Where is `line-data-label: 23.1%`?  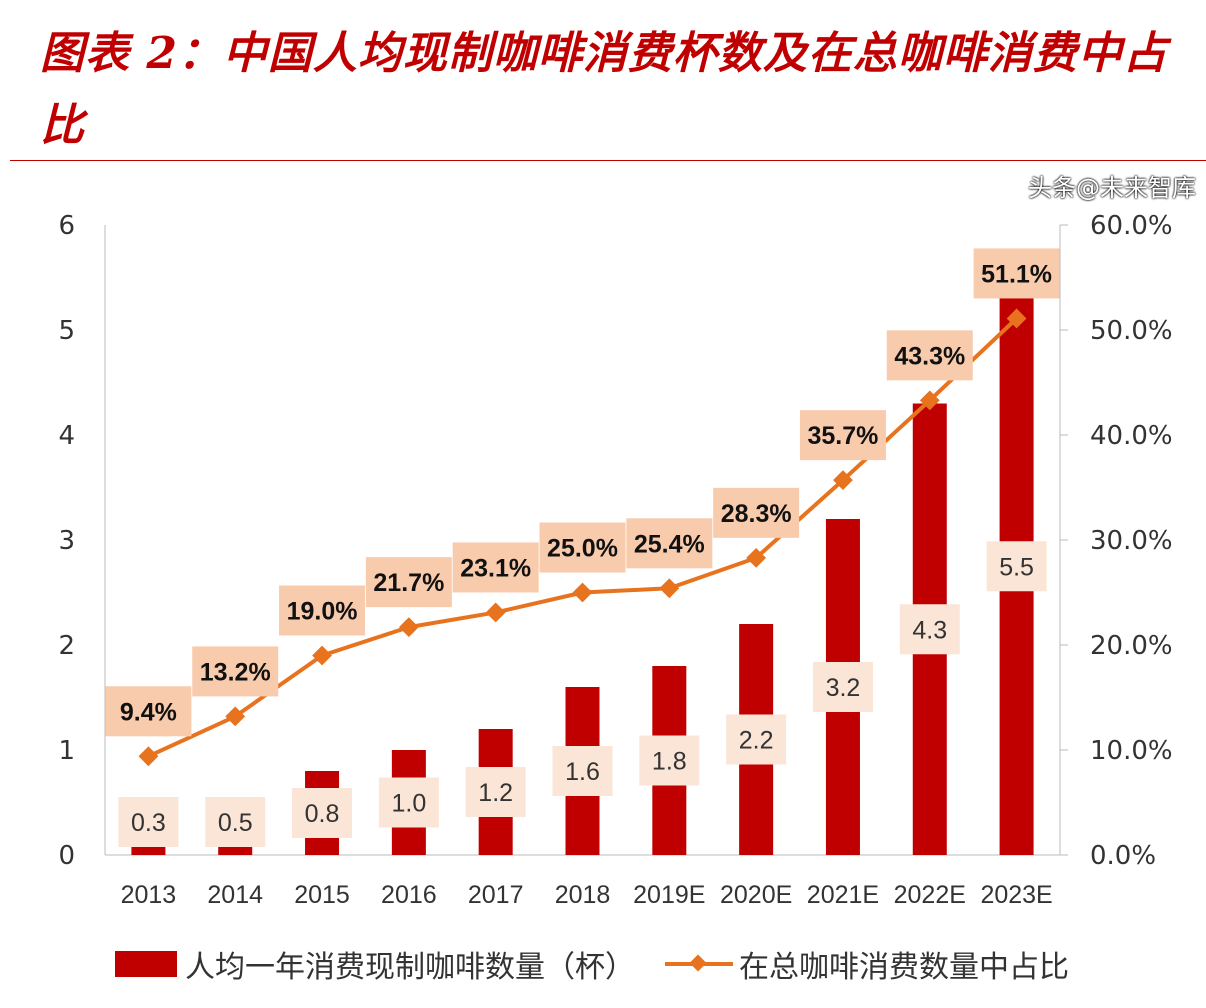
line-data-label: 23.1% is located at coordinates (495, 568).